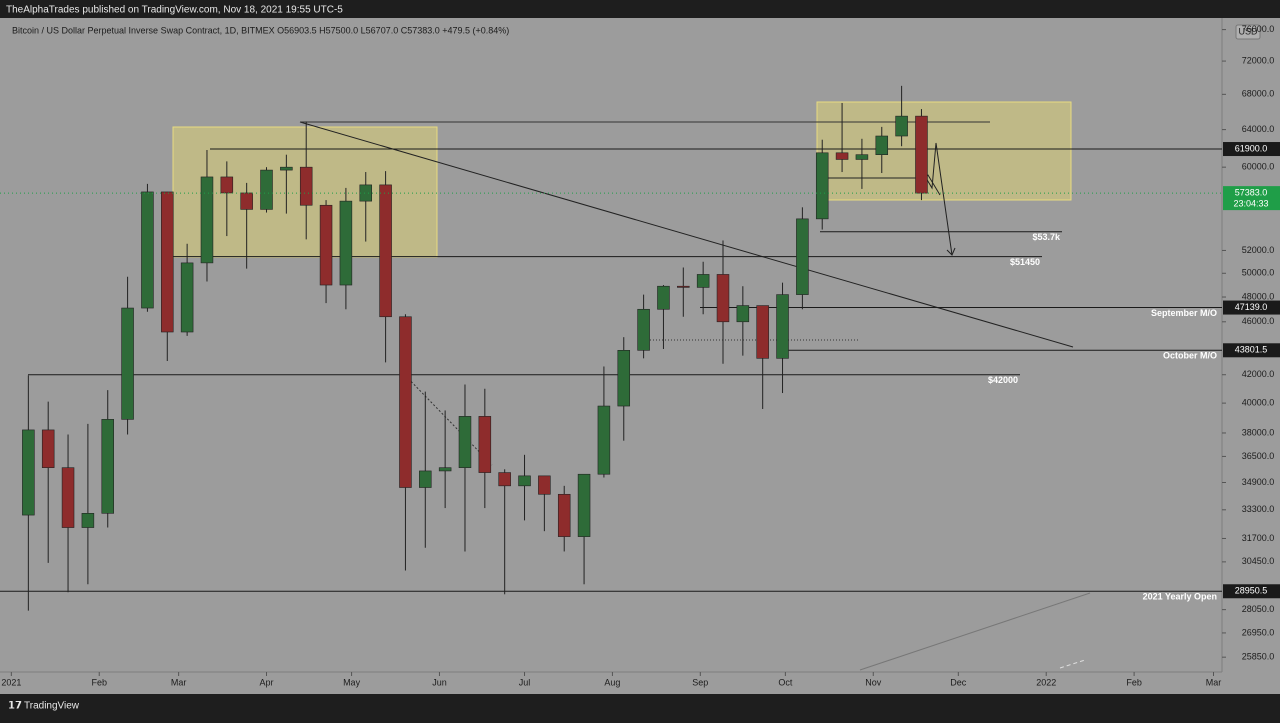 The height and width of the screenshot is (723, 1280). Describe the element at coordinates (640, 706) in the screenshot. I see `footer-bar` at that location.